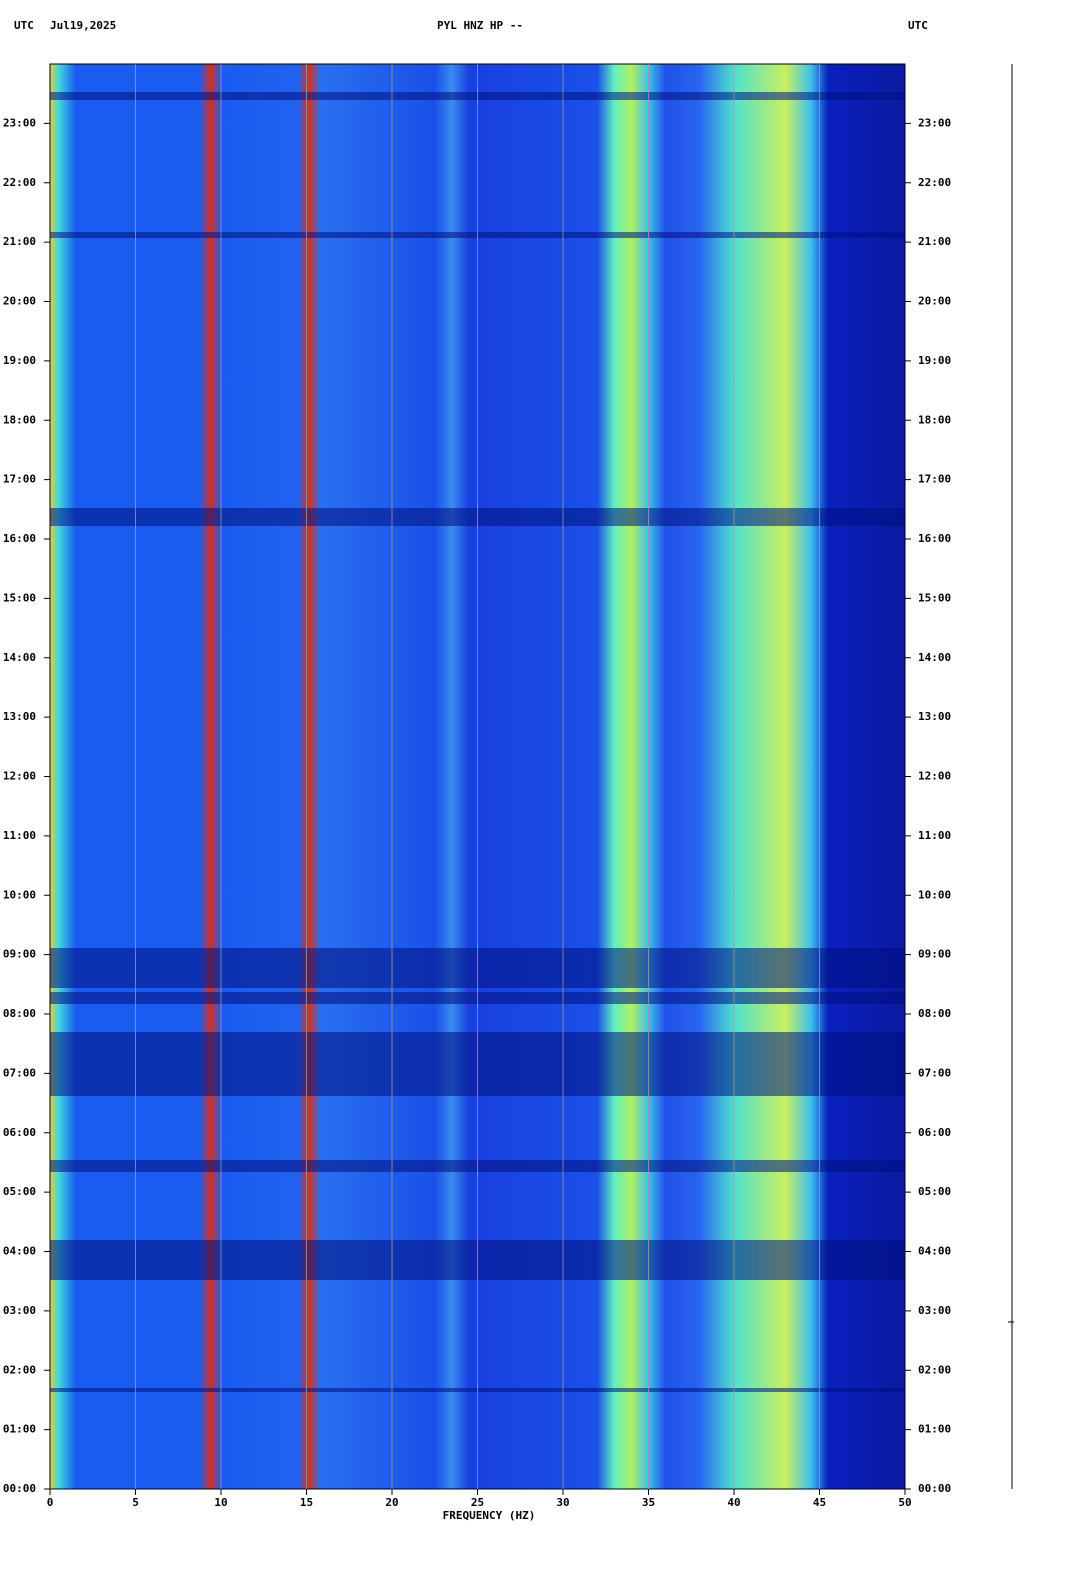 This screenshot has width=1066, height=1584. What do you see at coordinates (934, 1072) in the screenshot?
I see `y-tick-label-right: 07:00` at bounding box center [934, 1072].